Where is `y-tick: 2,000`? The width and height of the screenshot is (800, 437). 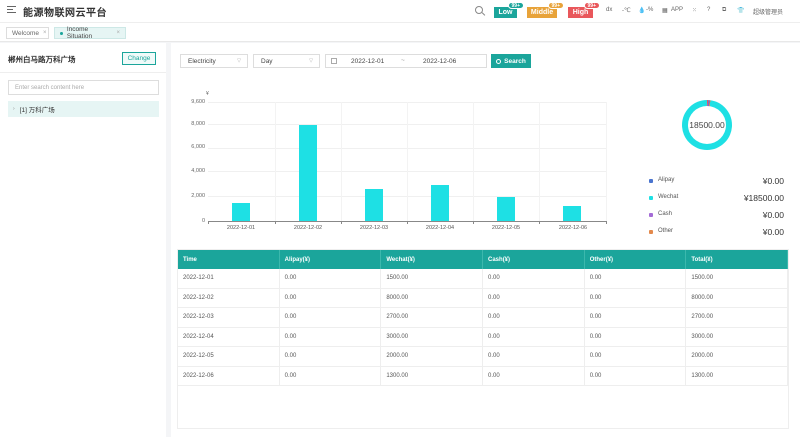 y-tick: 2,000 is located at coordinates (198, 196).